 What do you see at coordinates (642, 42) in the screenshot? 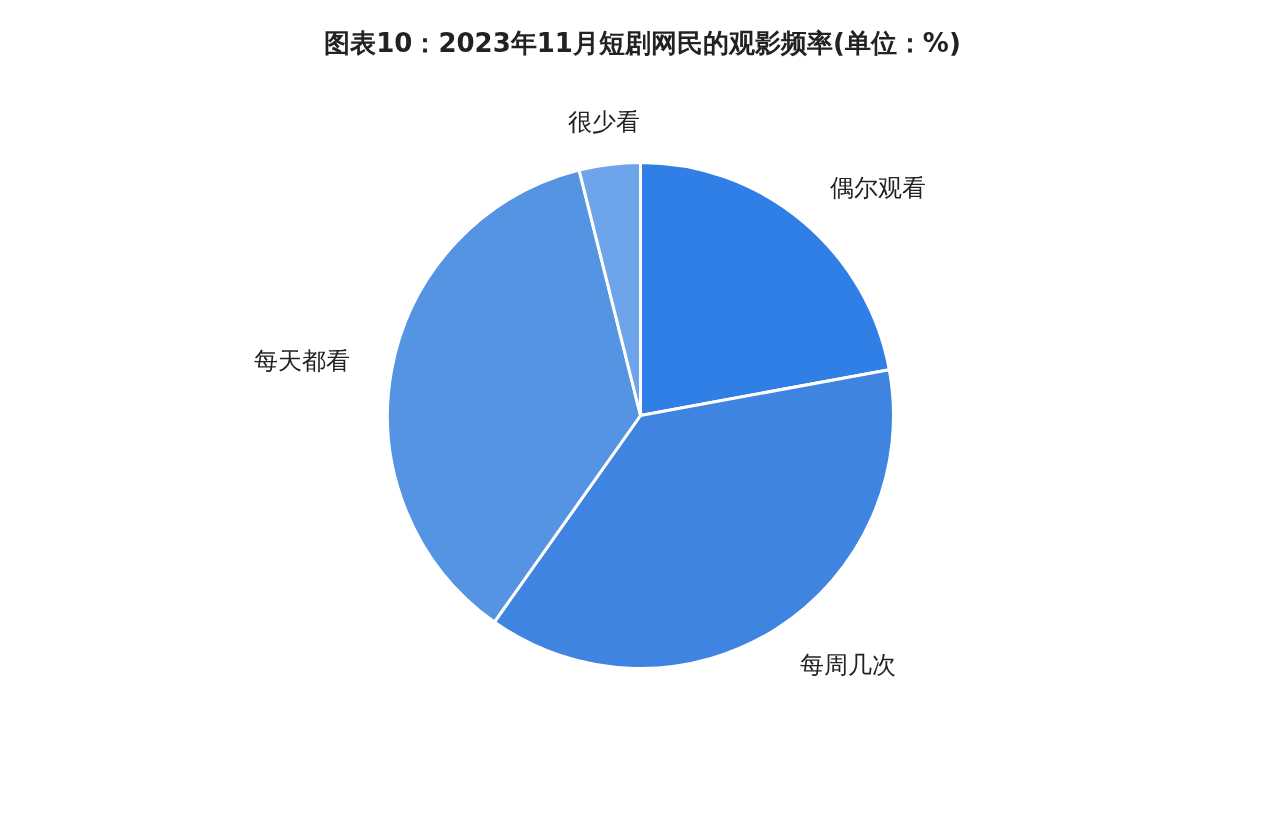
I see `chart-title: 图表10：2023年11月短剧网民的观影频率(单位：%)` at bounding box center [642, 42].